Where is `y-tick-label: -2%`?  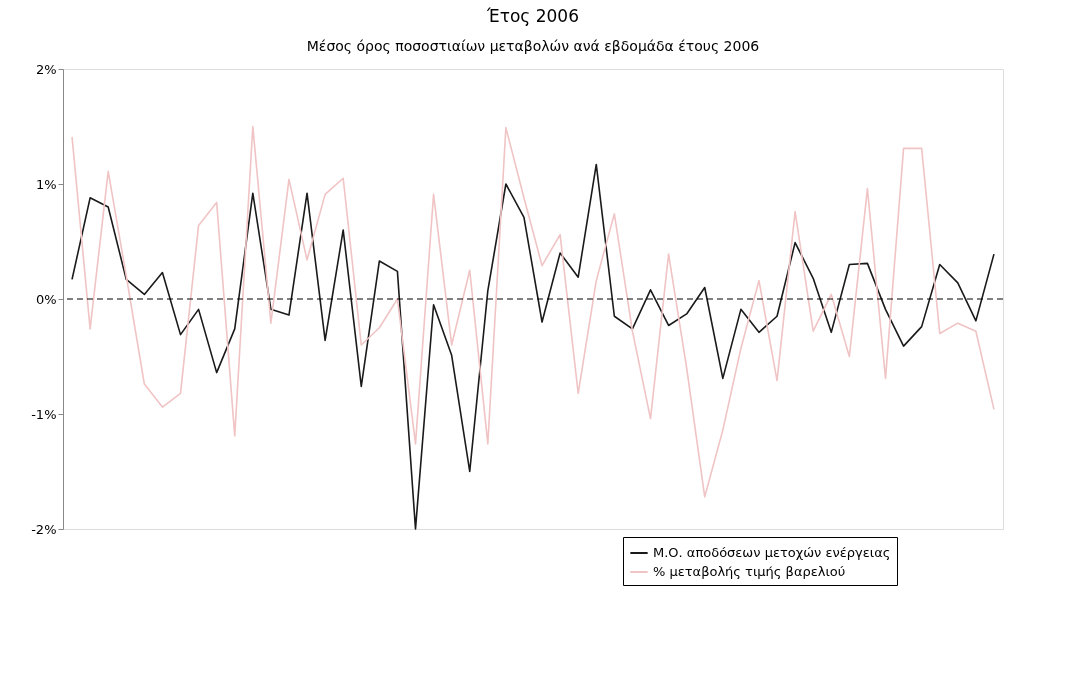
y-tick-label: -2% is located at coordinates (44, 529).